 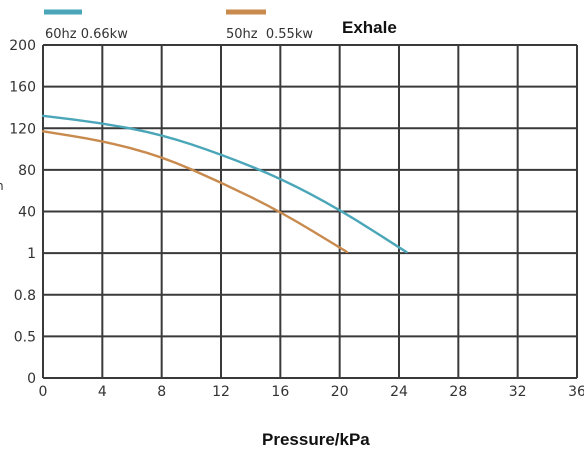 What do you see at coordinates (576, 392) in the screenshot?
I see `x-tick-label: 36` at bounding box center [576, 392].